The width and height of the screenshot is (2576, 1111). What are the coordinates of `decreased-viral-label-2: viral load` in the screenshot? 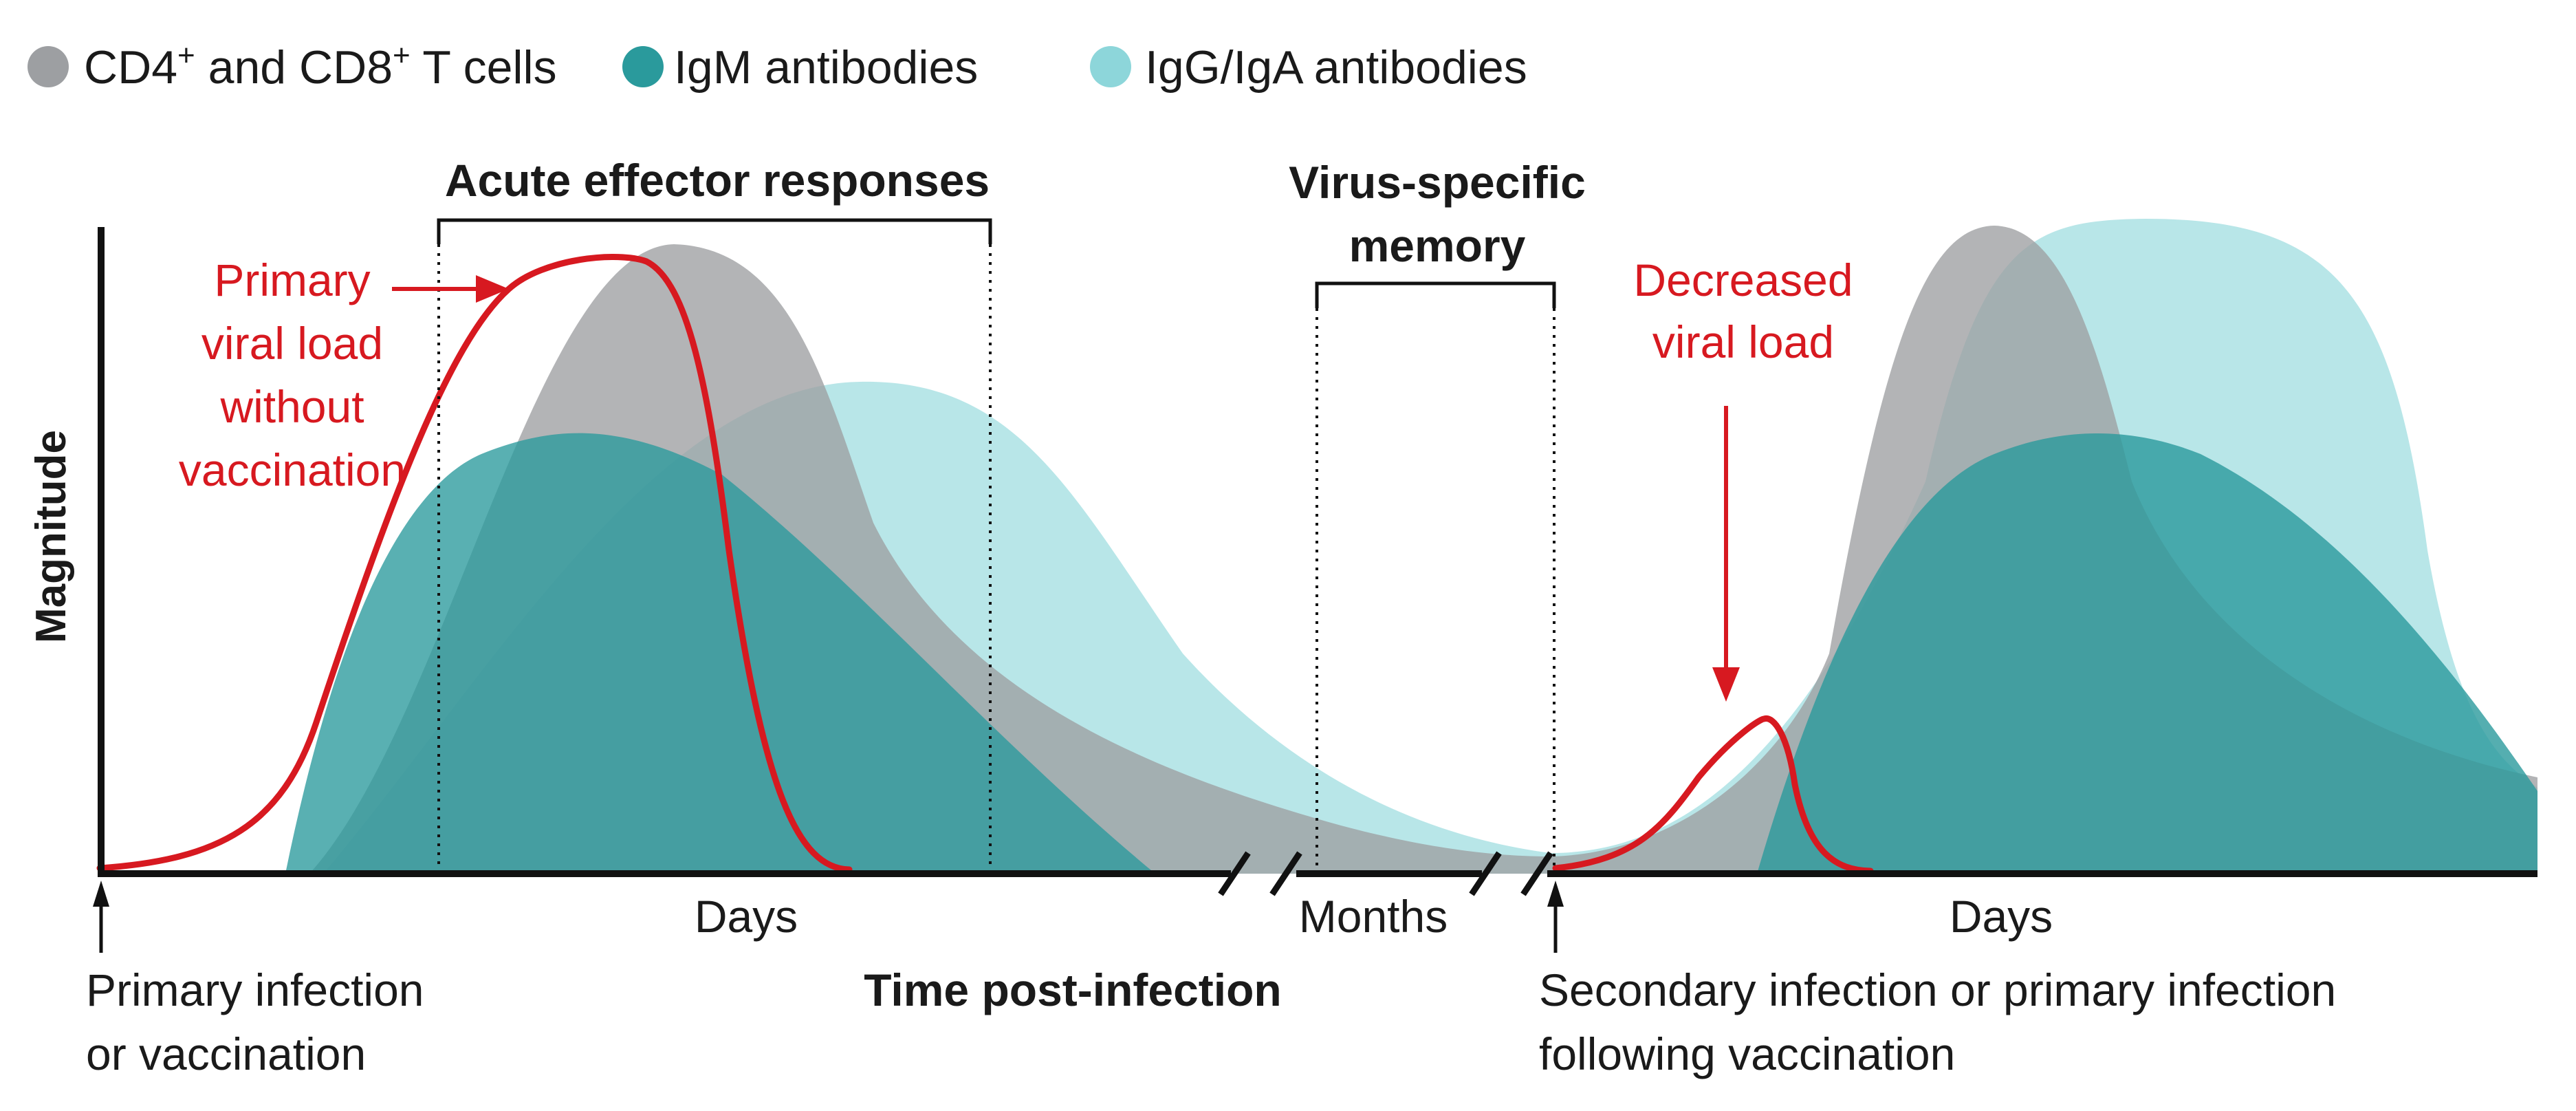 It's located at (1743, 341).